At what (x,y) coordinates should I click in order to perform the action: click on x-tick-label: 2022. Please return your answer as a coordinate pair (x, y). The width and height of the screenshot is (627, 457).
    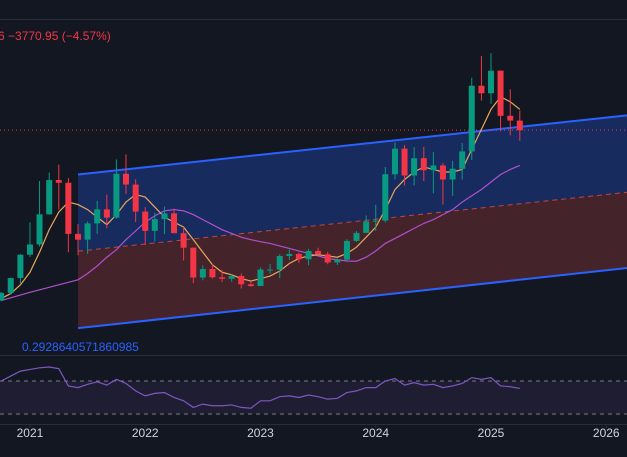
    Looking at the image, I should click on (145, 433).